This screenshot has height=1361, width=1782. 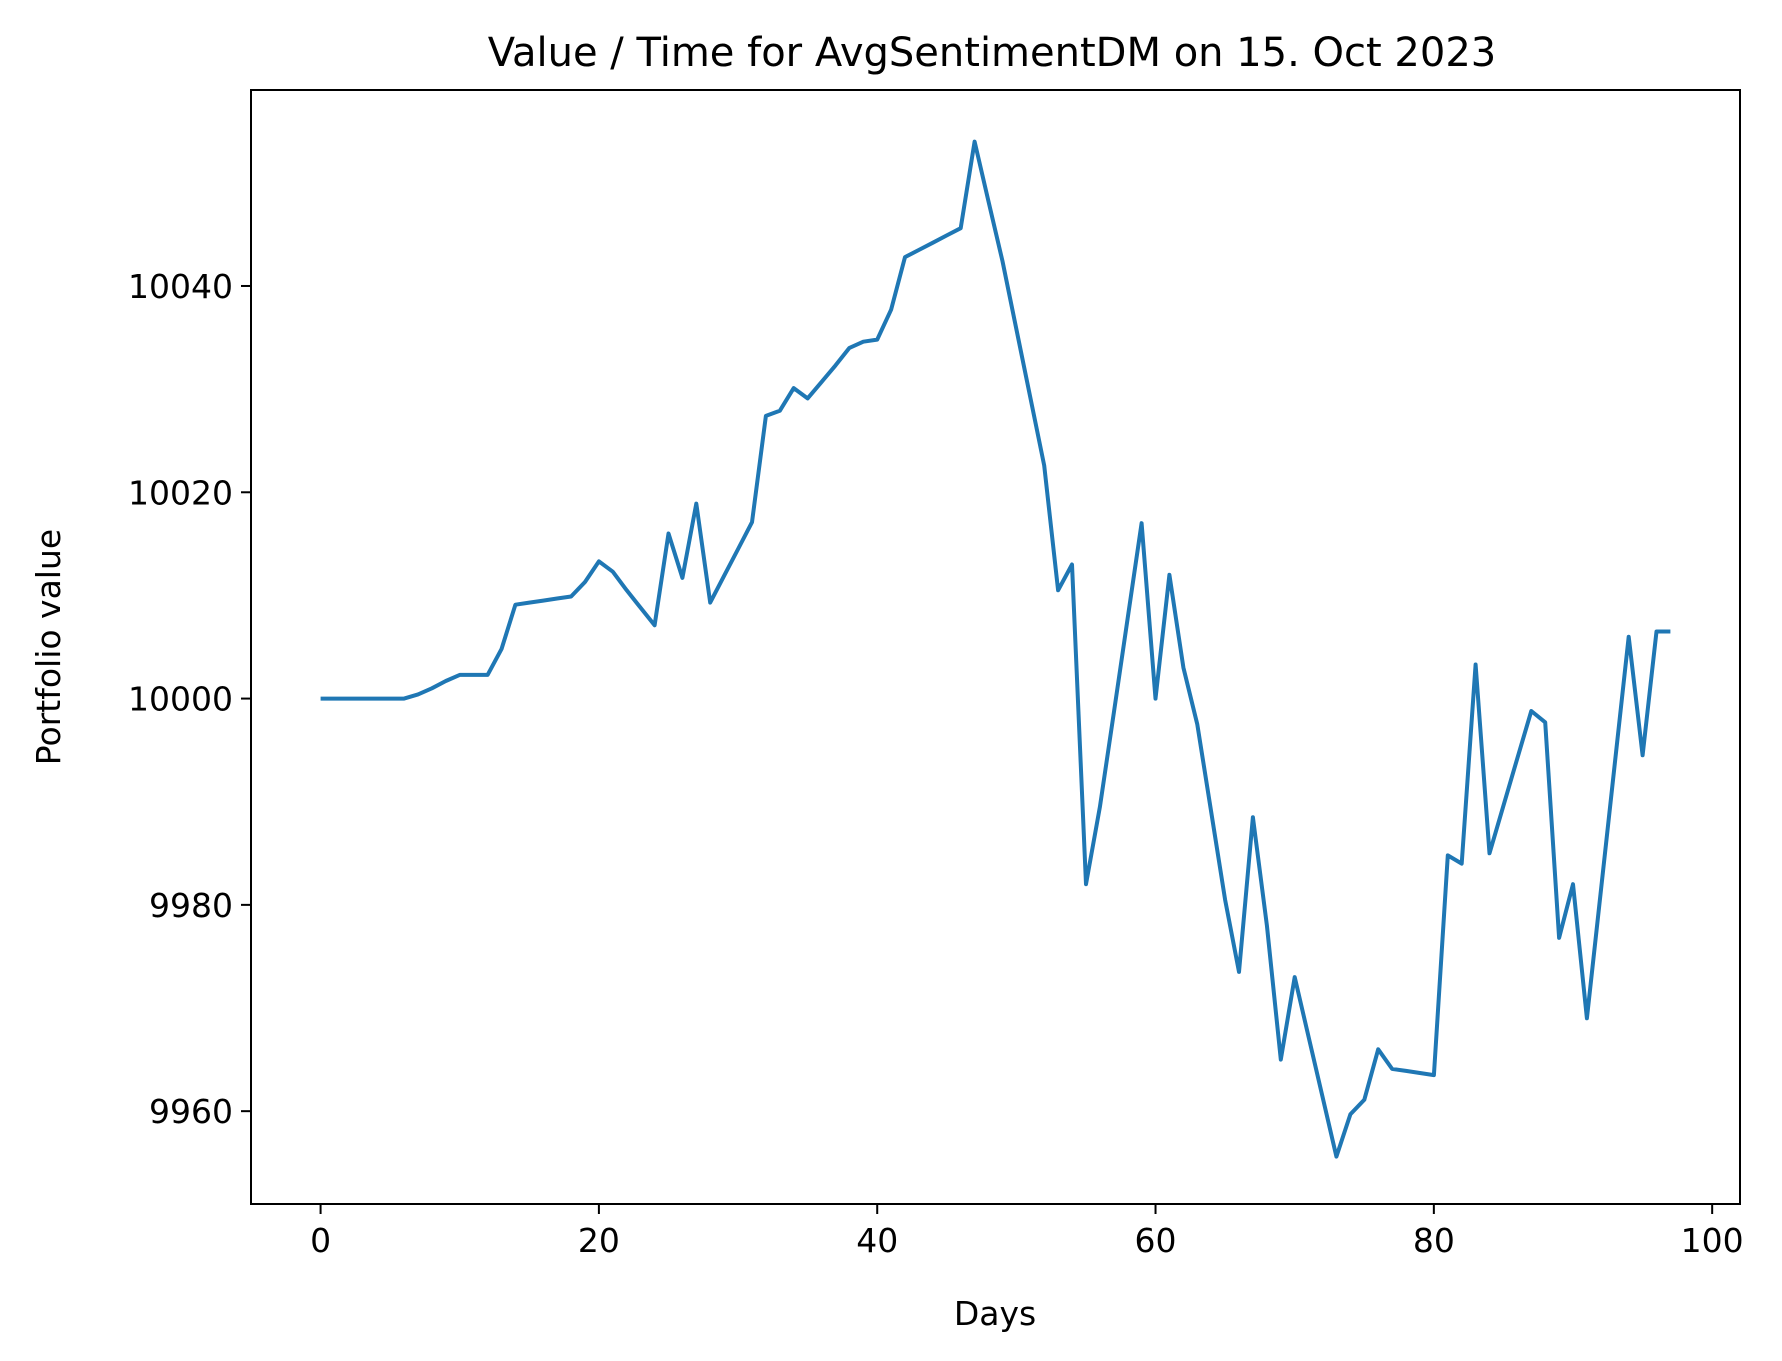 I want to click on y-axis-label: Portfolio value, so click(x=48, y=647).